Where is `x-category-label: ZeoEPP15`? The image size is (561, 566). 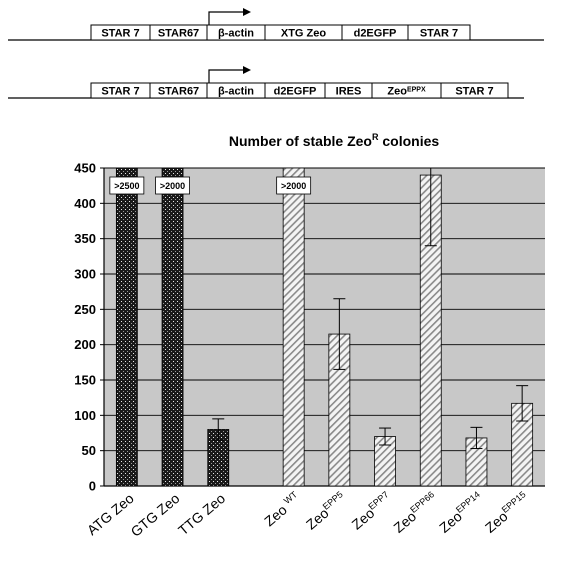
x-category-label: ZeoEPP15 is located at coordinates (506, 512).